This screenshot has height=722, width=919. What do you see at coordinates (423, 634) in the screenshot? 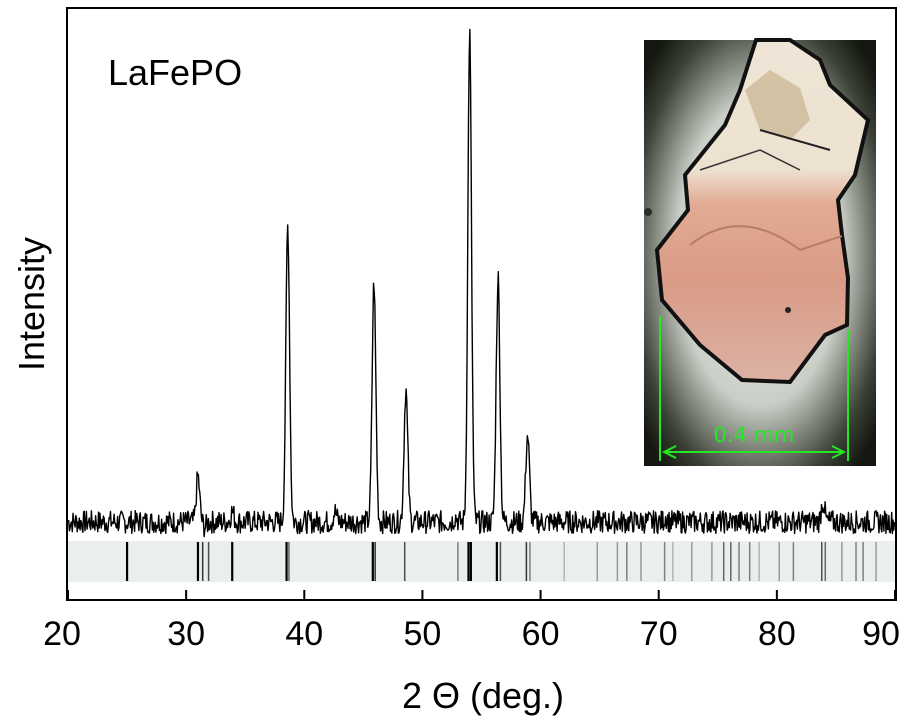
I see `x-tick-label: 50` at bounding box center [423, 634].